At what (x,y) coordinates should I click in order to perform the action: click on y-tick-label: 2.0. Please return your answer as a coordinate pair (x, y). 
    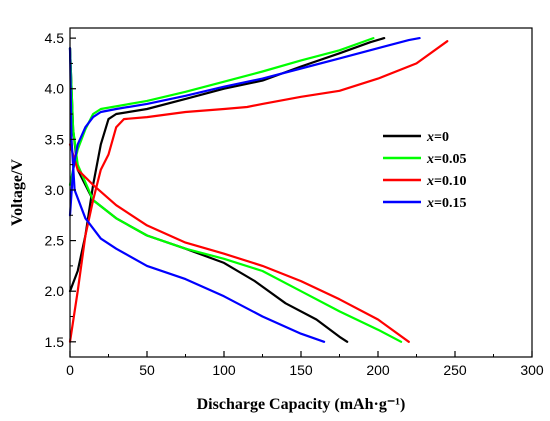
    Looking at the image, I should click on (55, 291).